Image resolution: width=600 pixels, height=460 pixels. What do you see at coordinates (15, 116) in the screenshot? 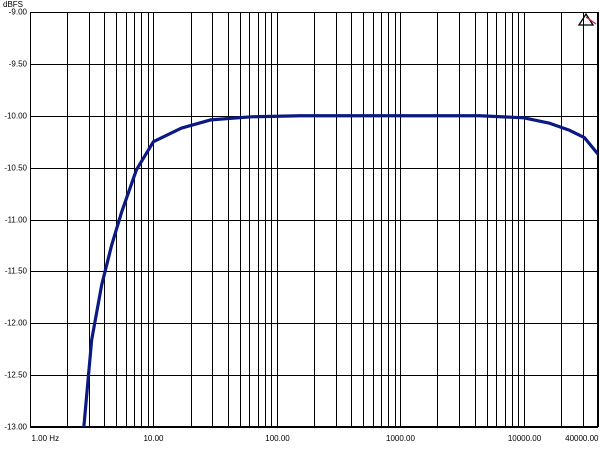
I see `y-tick-label: -10.00` at bounding box center [15, 116].